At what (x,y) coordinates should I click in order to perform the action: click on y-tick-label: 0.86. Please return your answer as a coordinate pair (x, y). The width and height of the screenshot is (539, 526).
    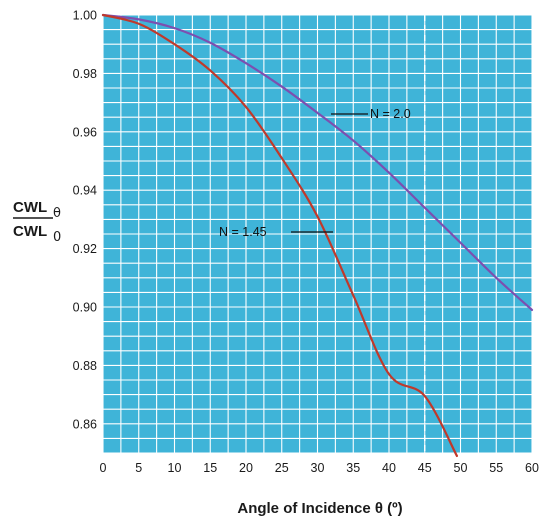
    Looking at the image, I should click on (85, 424).